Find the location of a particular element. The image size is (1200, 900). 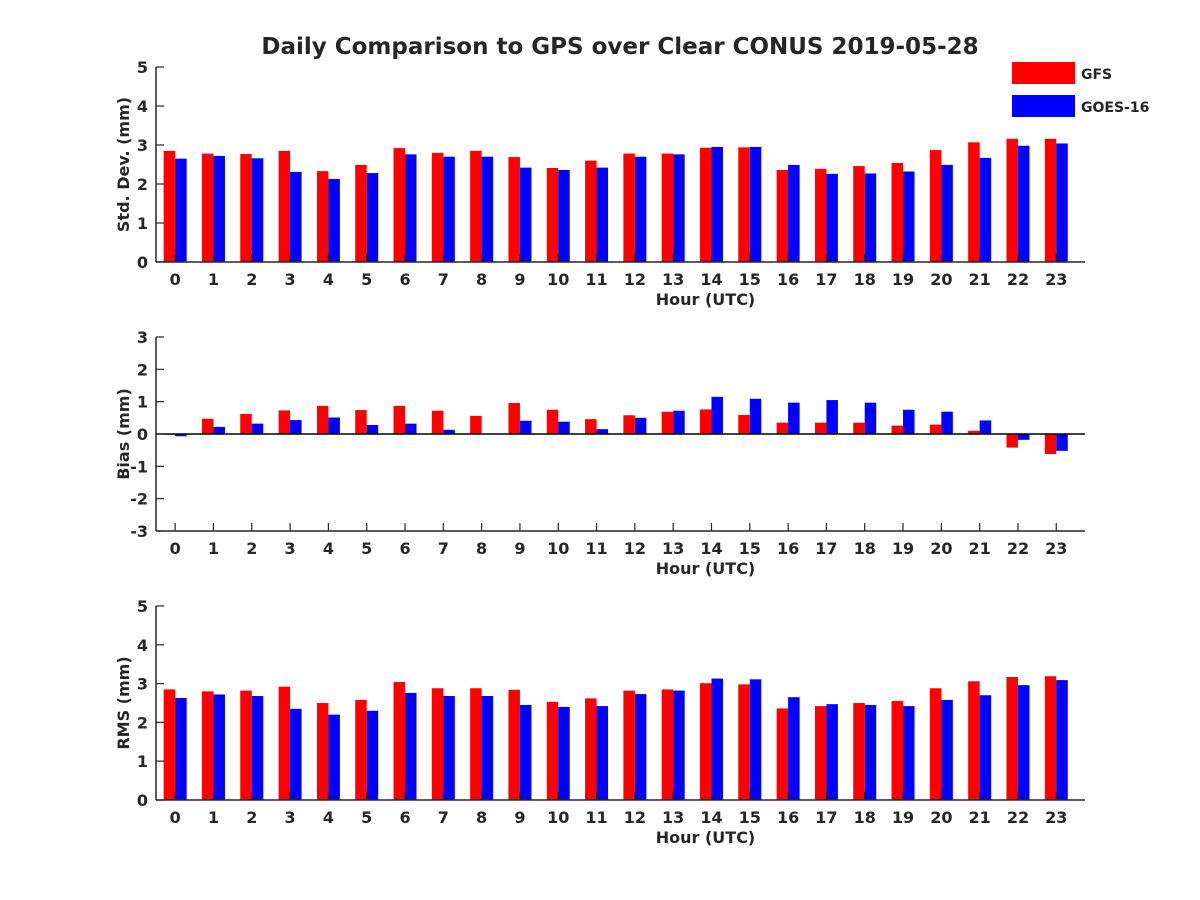

rms-xtick-label: 3 is located at coordinates (290, 817).